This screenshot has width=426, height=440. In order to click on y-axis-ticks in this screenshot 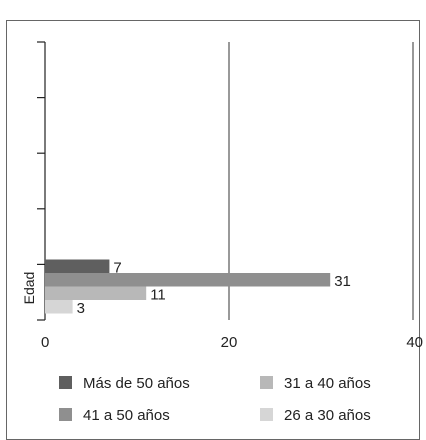, I will do `click(41, 181)`.